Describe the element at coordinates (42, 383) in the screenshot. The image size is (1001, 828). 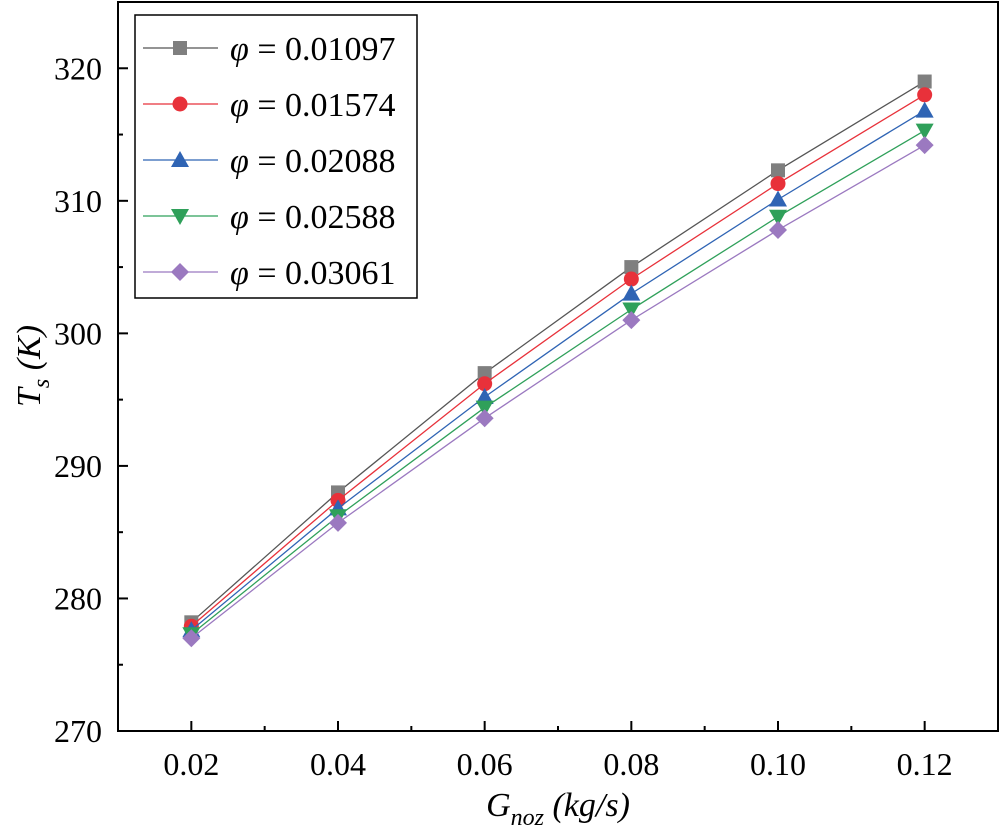
I see `y-axis-title-subscript: s` at that location.